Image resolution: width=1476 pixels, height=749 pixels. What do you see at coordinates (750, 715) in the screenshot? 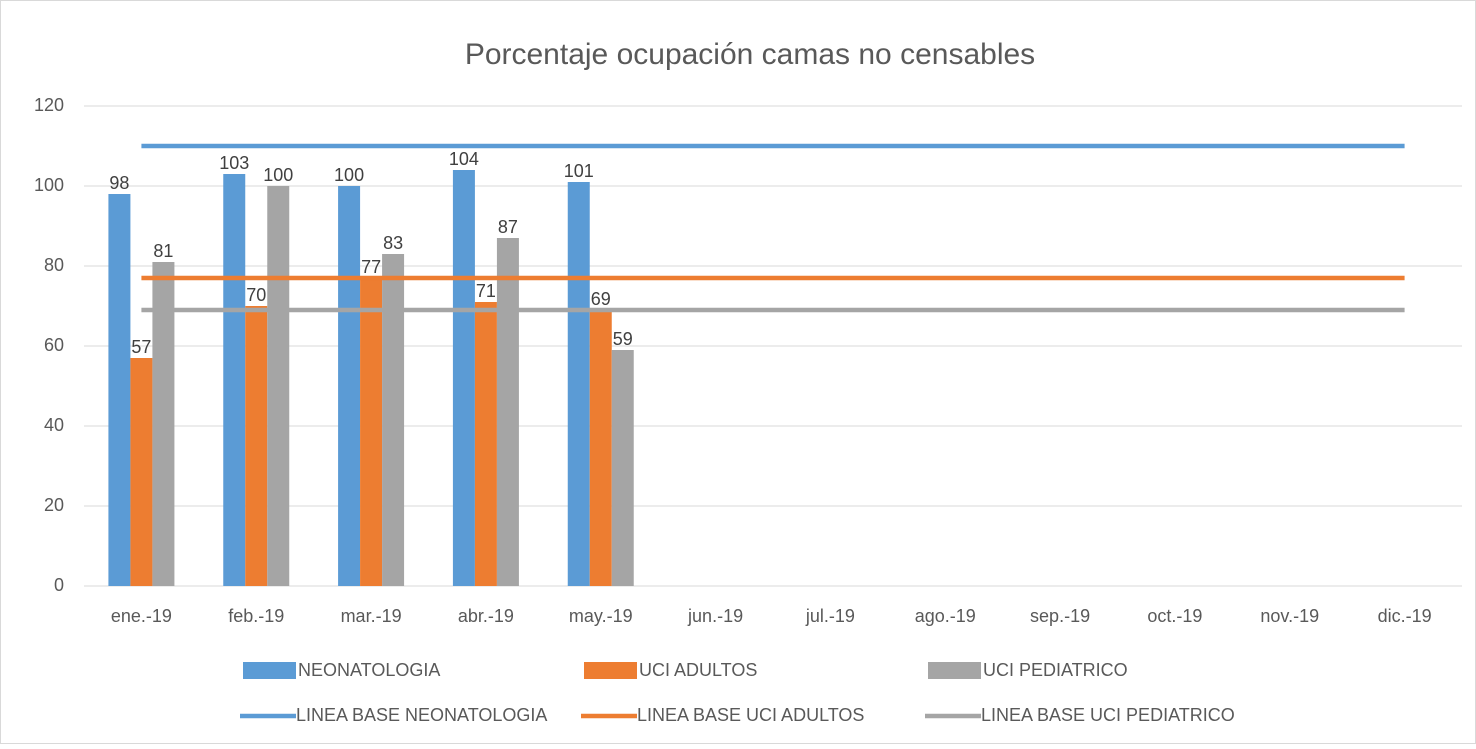
I see `legend-label: LINEA BASE UCI ADULTOS` at bounding box center [750, 715].